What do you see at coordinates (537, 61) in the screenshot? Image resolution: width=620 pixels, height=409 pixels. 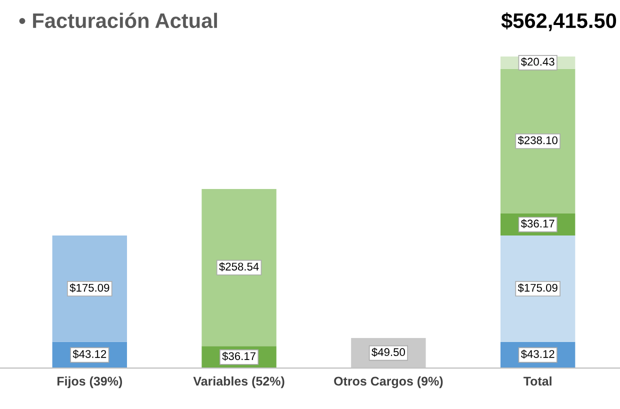 I see `data-label: $20.43` at bounding box center [537, 61].